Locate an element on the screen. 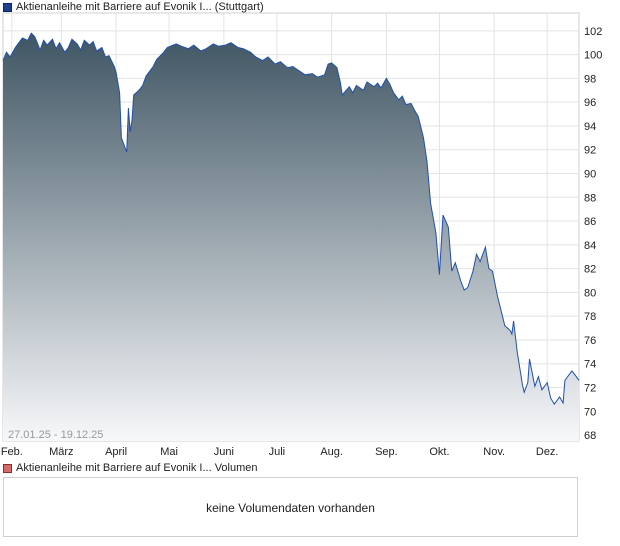 Image resolution: width=620 pixels, height=546 pixels. y-tick-label: 94 is located at coordinates (590, 127).